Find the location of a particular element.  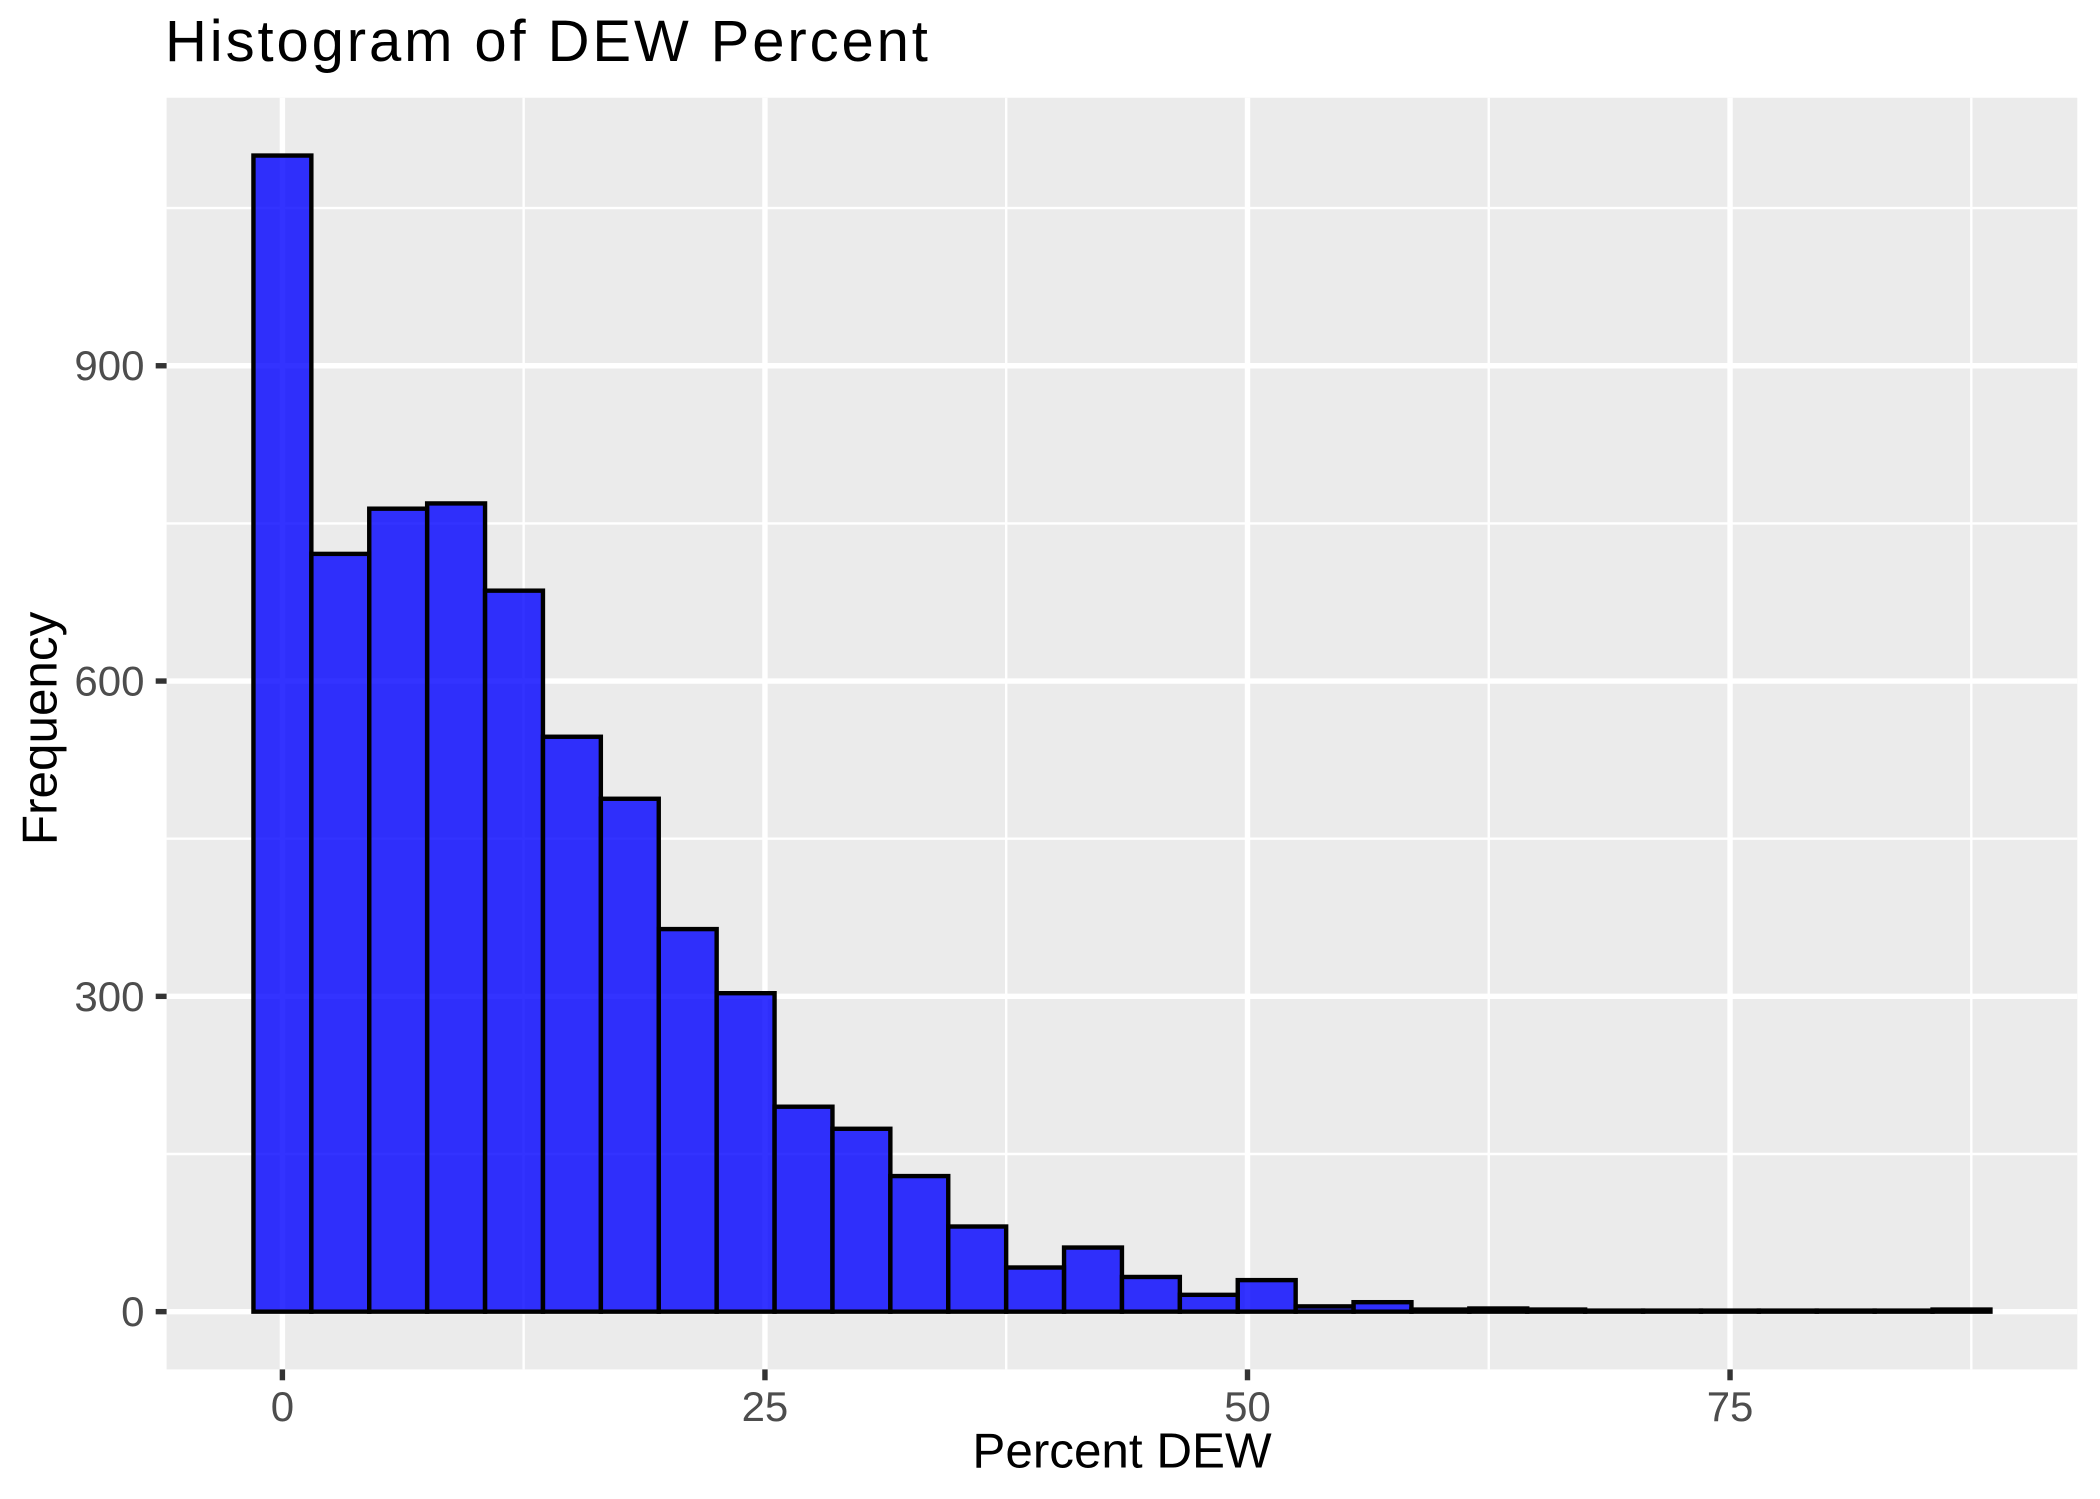

svg-text: Percent DEW is located at coordinates (1122, 1450).